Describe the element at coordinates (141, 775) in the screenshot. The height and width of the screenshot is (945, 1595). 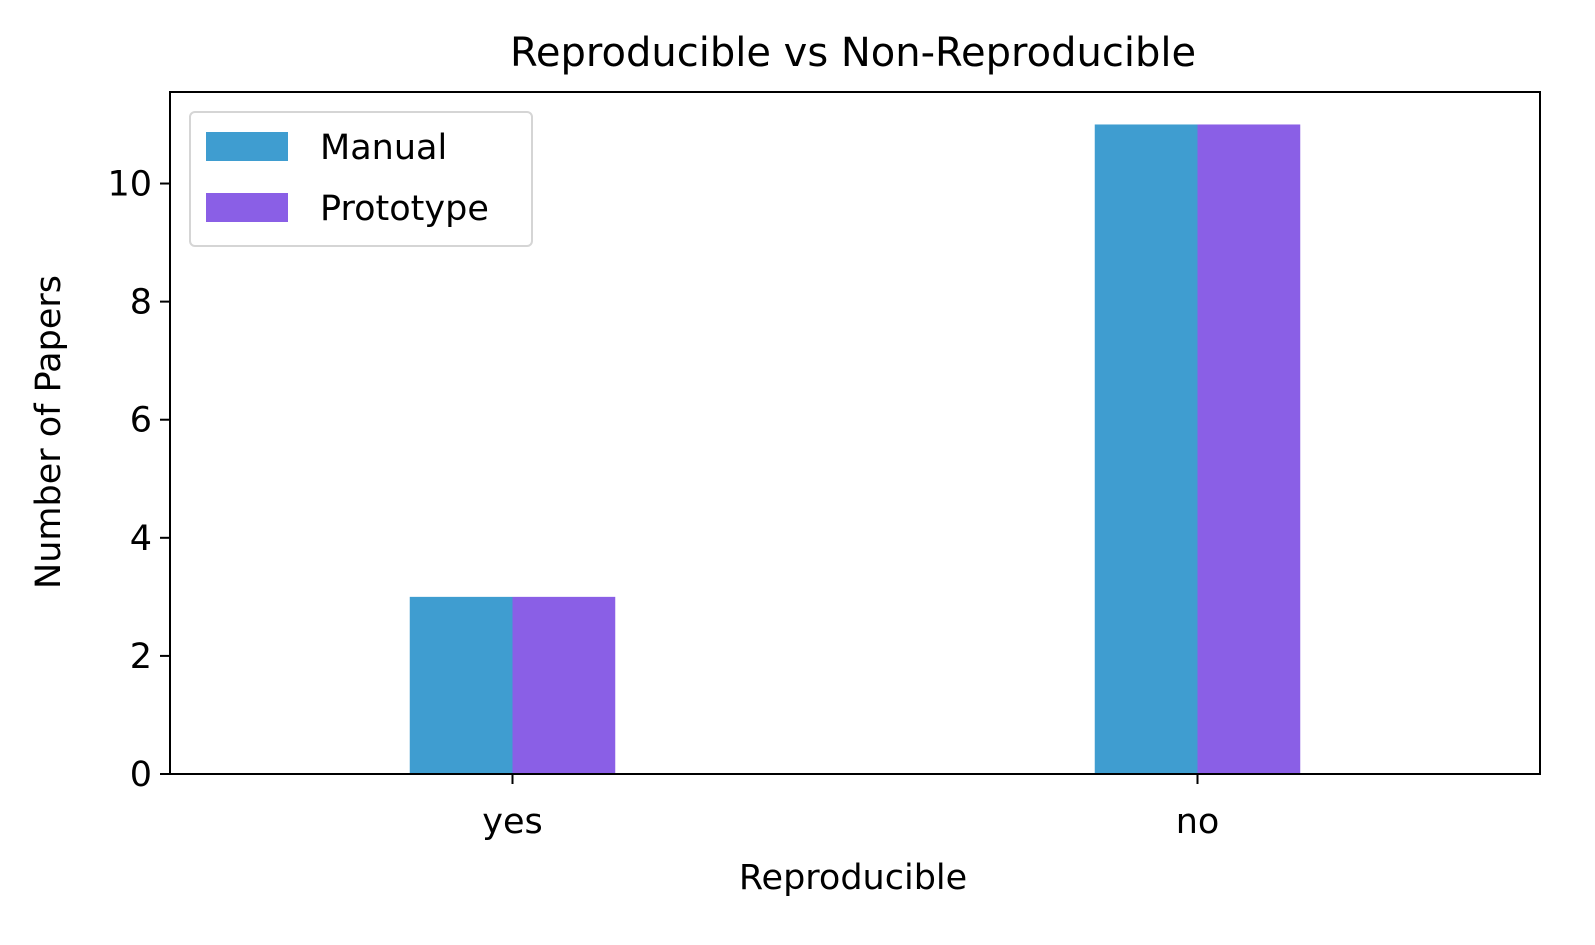
I see `y-tick-label: 0` at that location.